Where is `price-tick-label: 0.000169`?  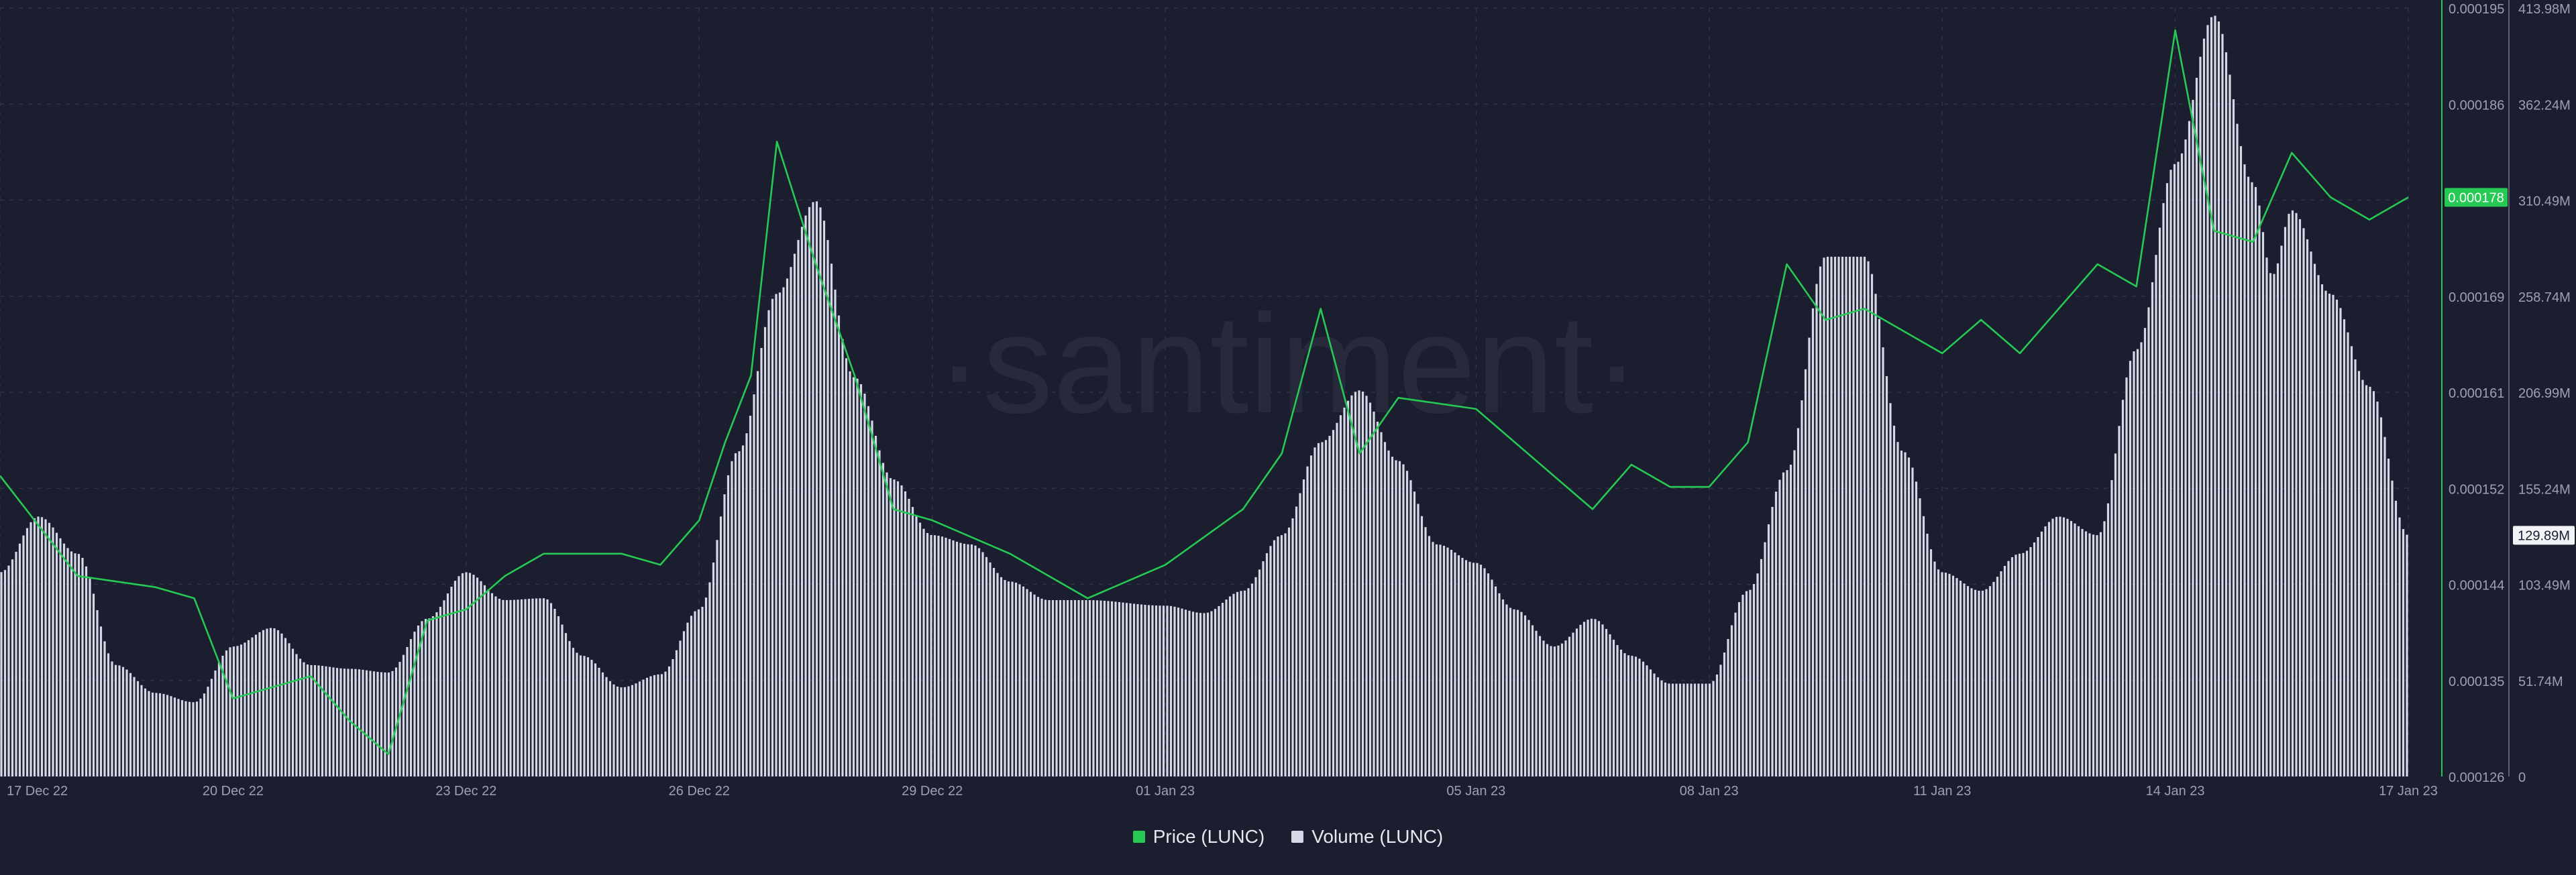 price-tick-label: 0.000169 is located at coordinates (2476, 297).